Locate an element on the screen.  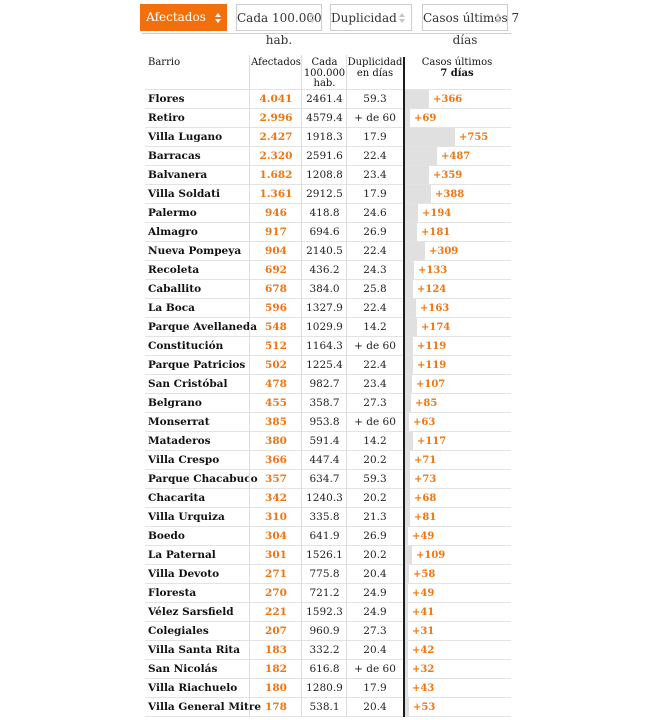
afectados-value: 357 is located at coordinates (276, 479).